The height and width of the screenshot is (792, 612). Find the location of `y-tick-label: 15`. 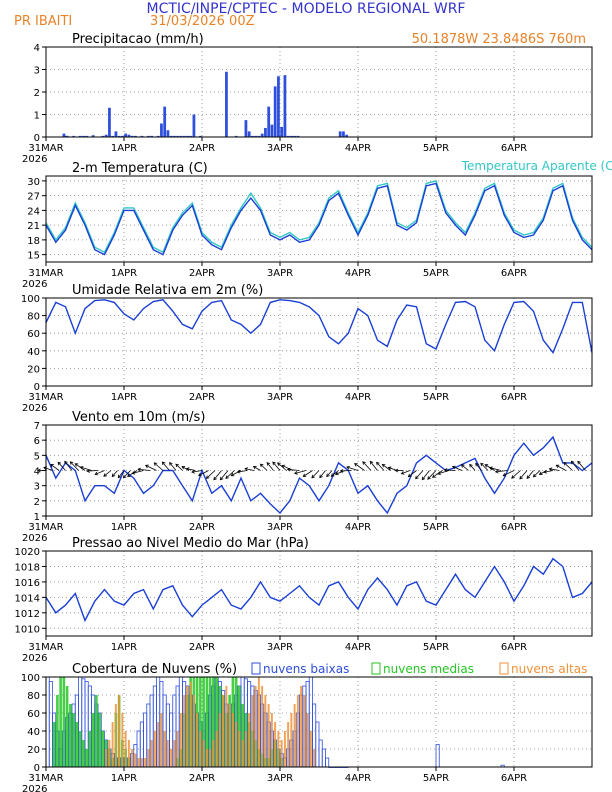

y-tick-label: 15 is located at coordinates (33, 256).